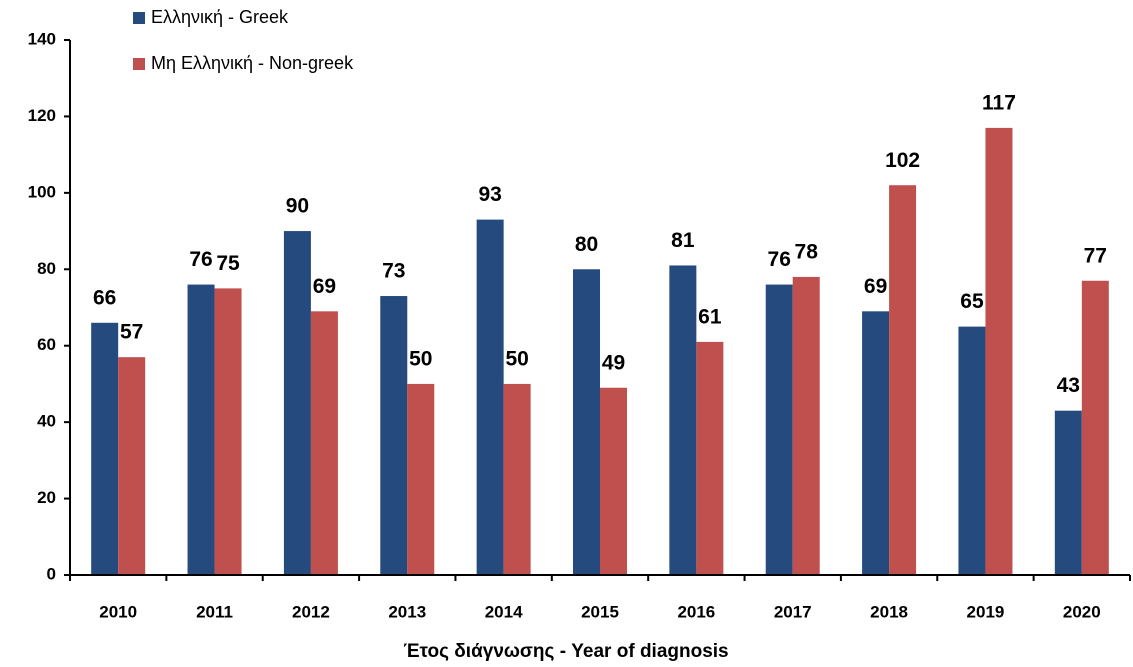 The image size is (1133, 667). Describe the element at coordinates (220, 17) in the screenshot. I see `legend-label: Ελληνική - Greek` at that location.